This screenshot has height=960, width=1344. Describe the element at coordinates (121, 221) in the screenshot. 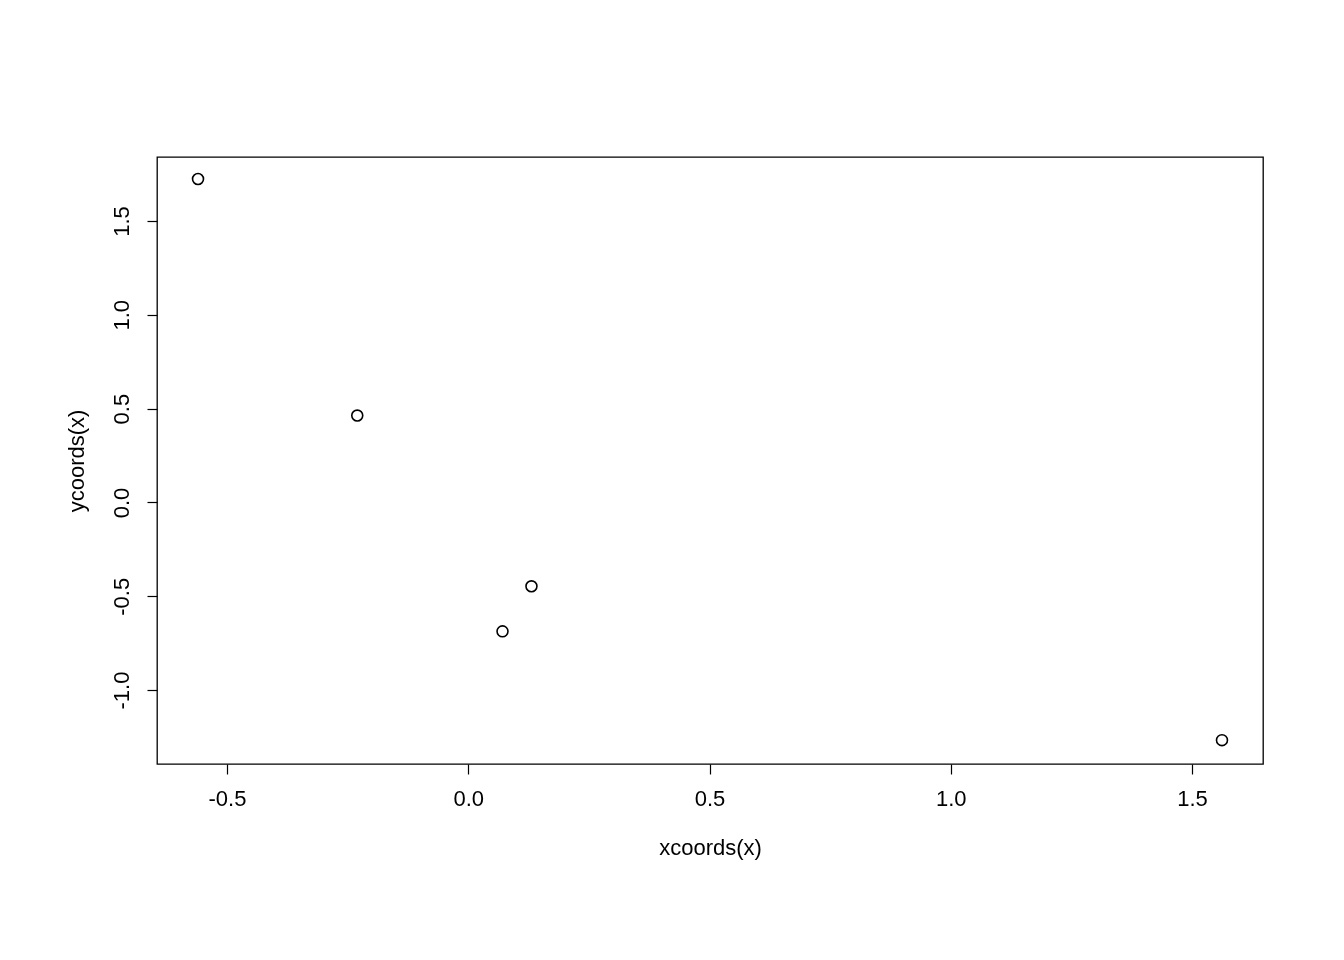

I see `y-tick-label: 1.5` at that location.